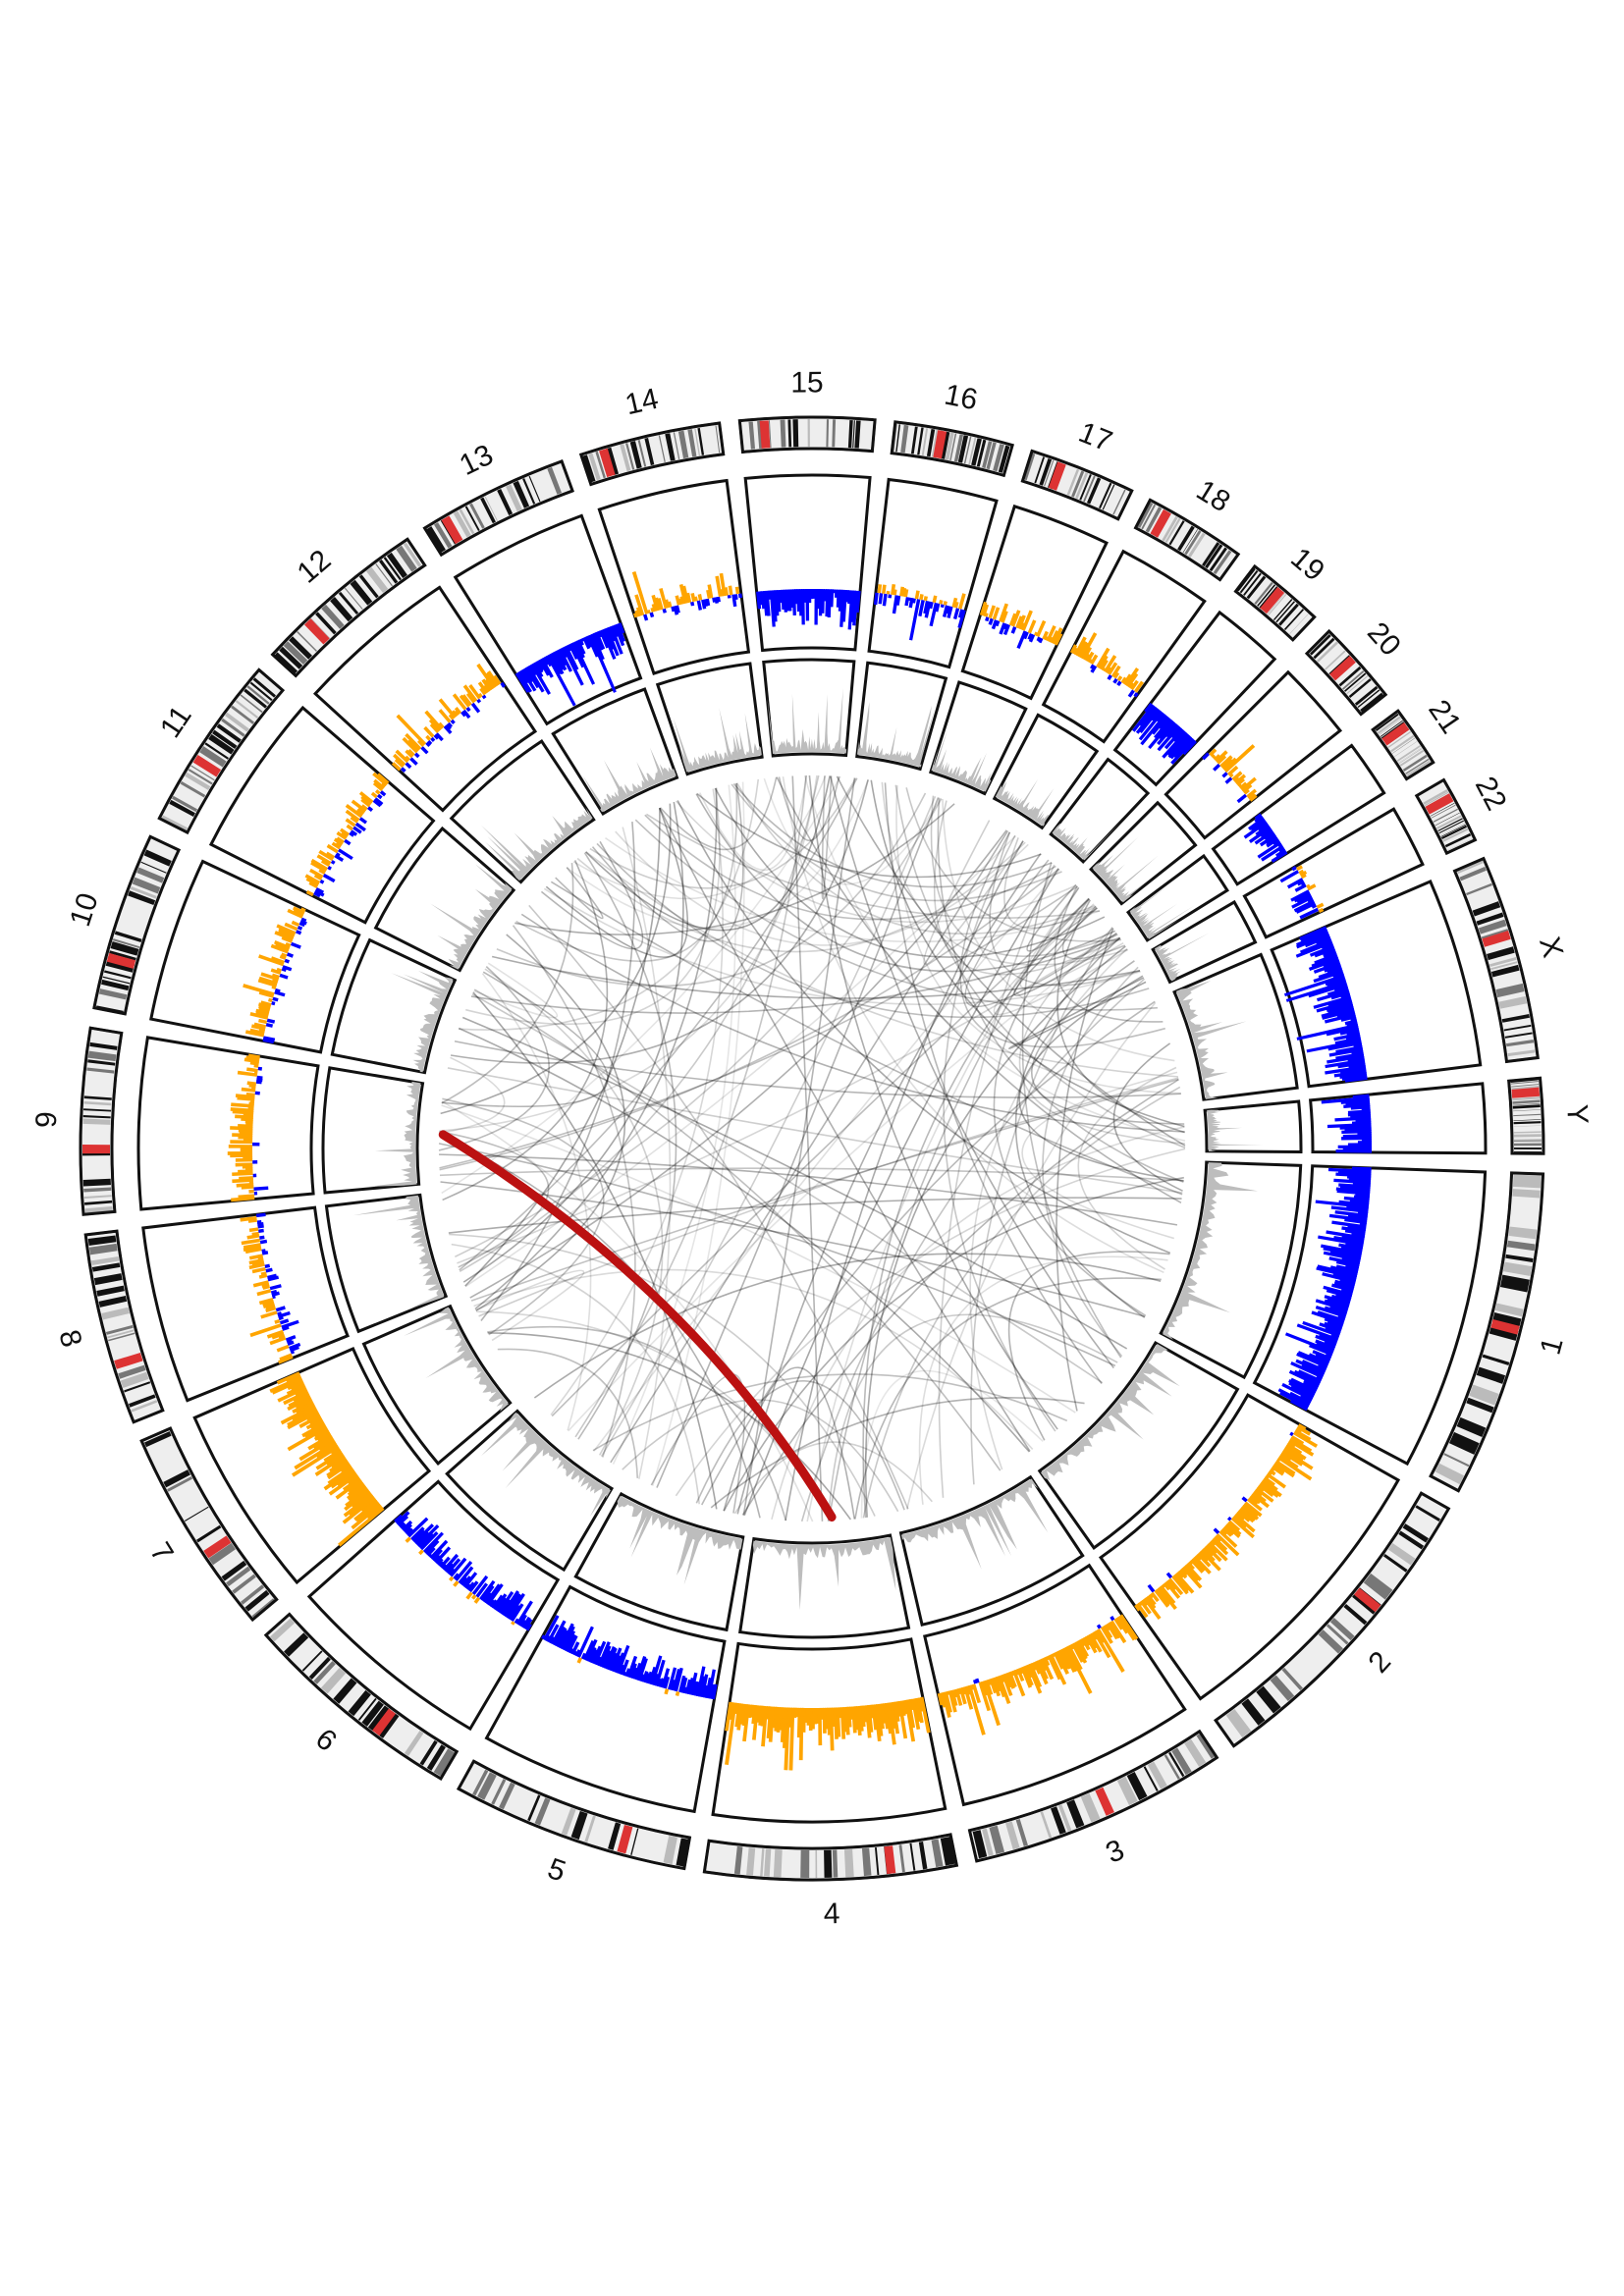  I want to click on centromere-chr-Y, so click(1526, 1092).